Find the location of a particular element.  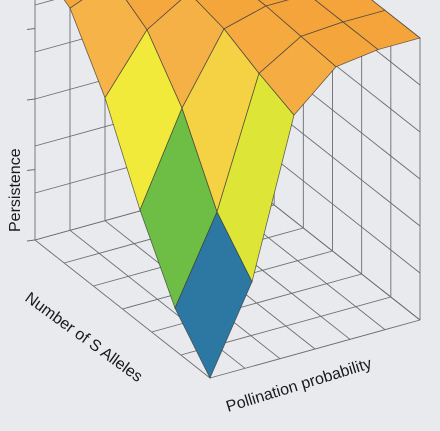

x-axis-label: Pollination probability is located at coordinates (299, 385).